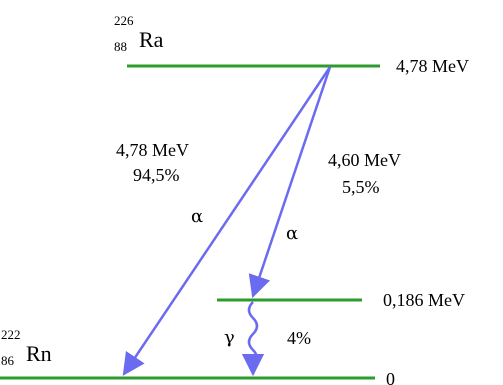  Describe the element at coordinates (151, 39) in the screenshot. I see `parent-symbol: Ra` at that location.